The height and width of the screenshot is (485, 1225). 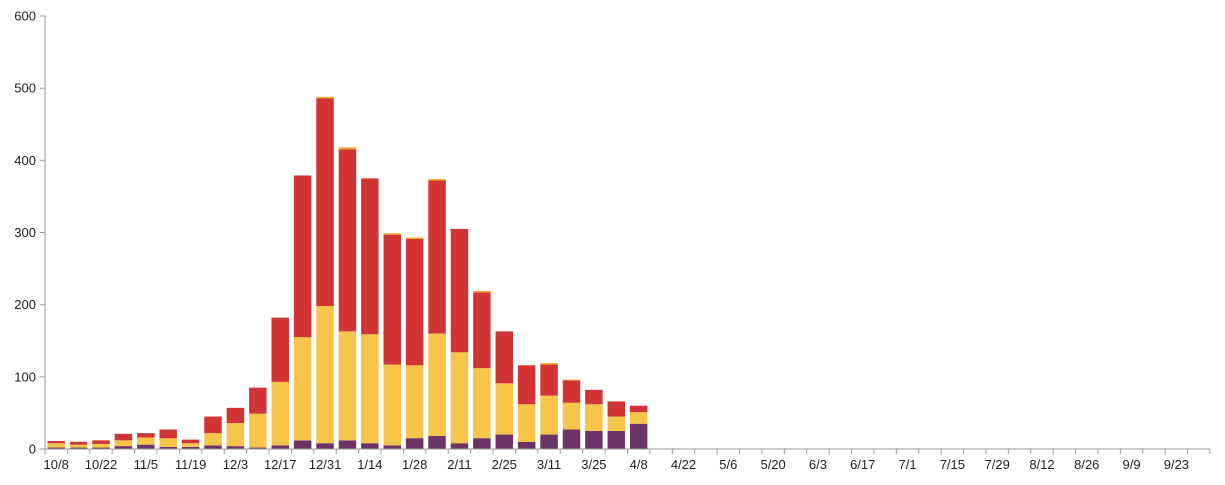 I want to click on x-tick-label: 9/9, so click(x=1132, y=464).